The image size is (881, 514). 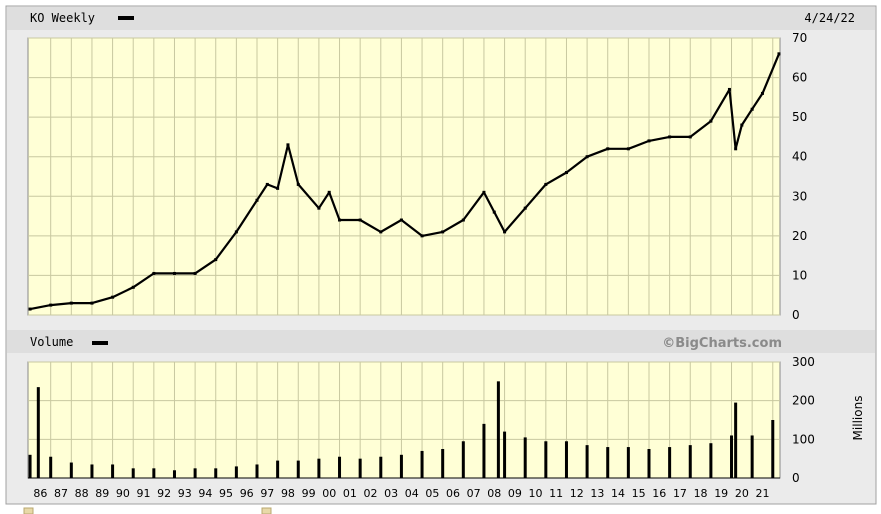 I want to click on price-y-tick-label: 0, so click(x=796, y=315).